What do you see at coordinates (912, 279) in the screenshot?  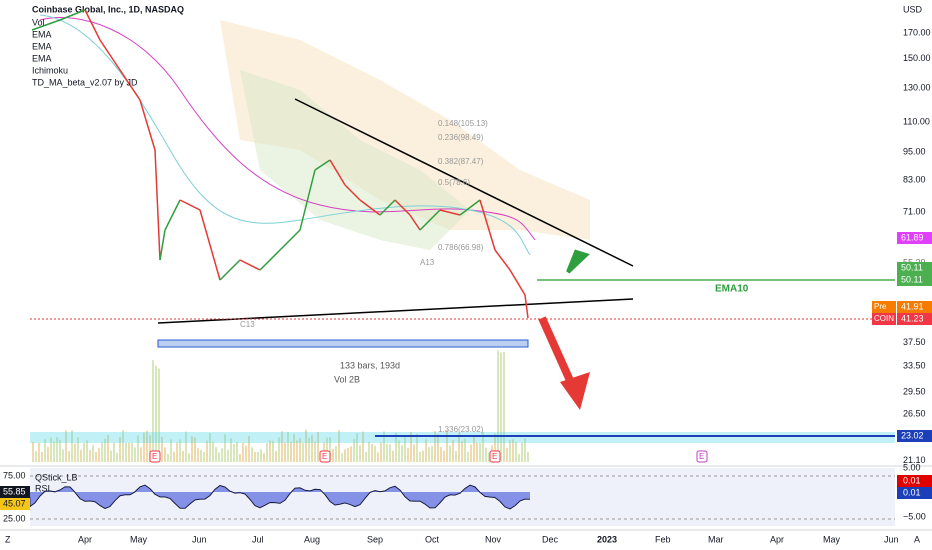 I see `price-tag-text: 50.11` at bounding box center [912, 279].